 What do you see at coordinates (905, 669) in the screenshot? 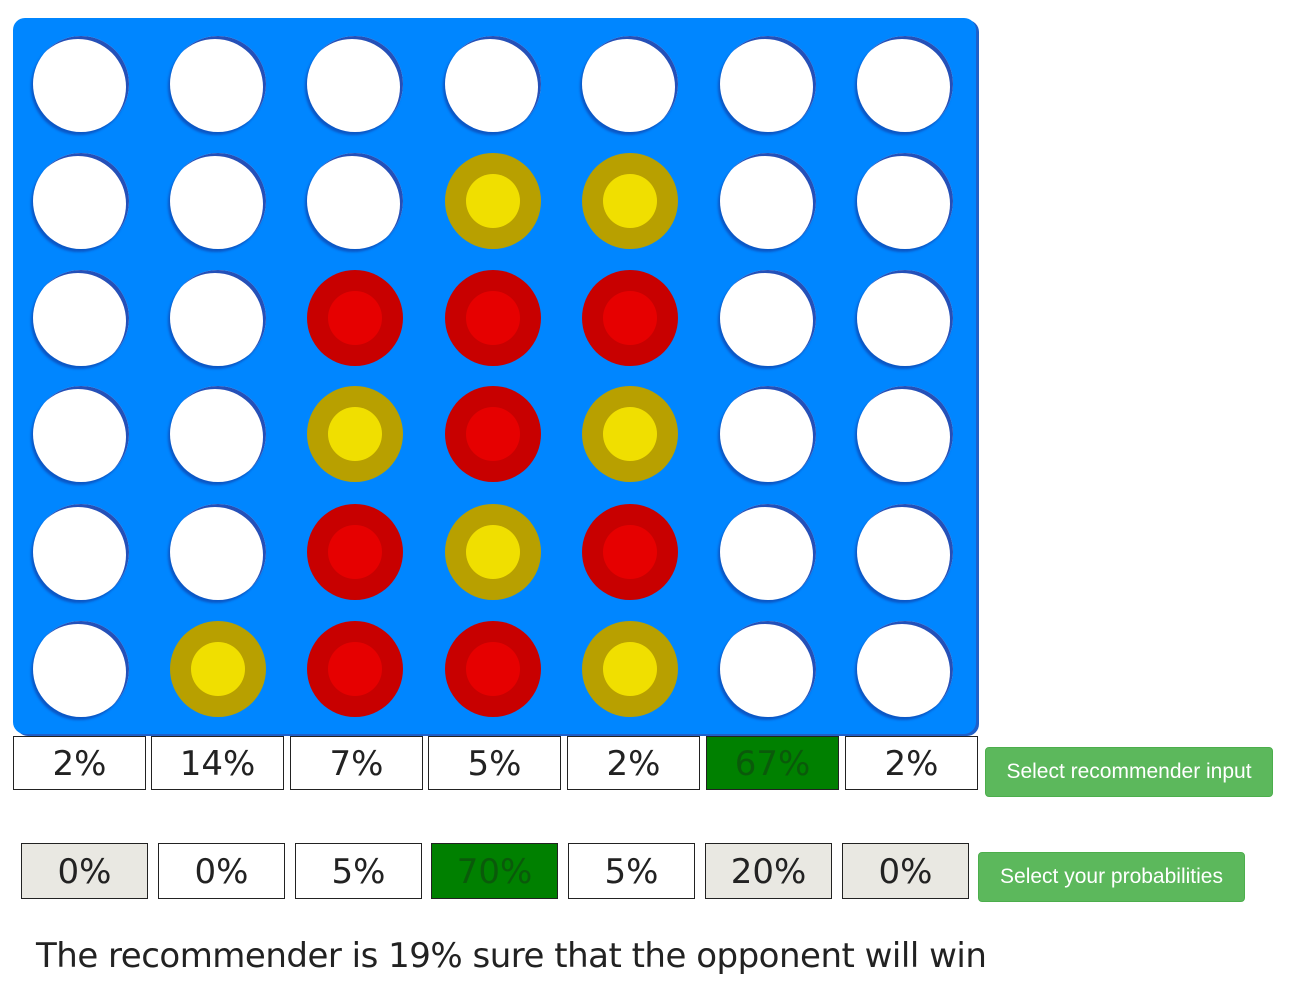
I see `empty-slot-r6-c7` at bounding box center [905, 669].